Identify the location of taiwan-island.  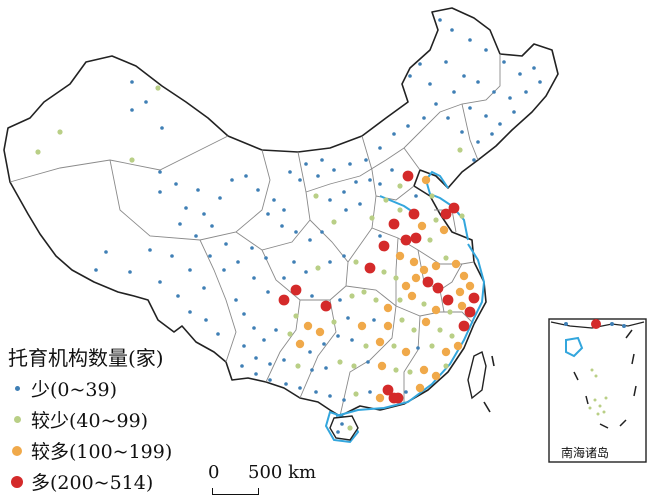
(477, 375).